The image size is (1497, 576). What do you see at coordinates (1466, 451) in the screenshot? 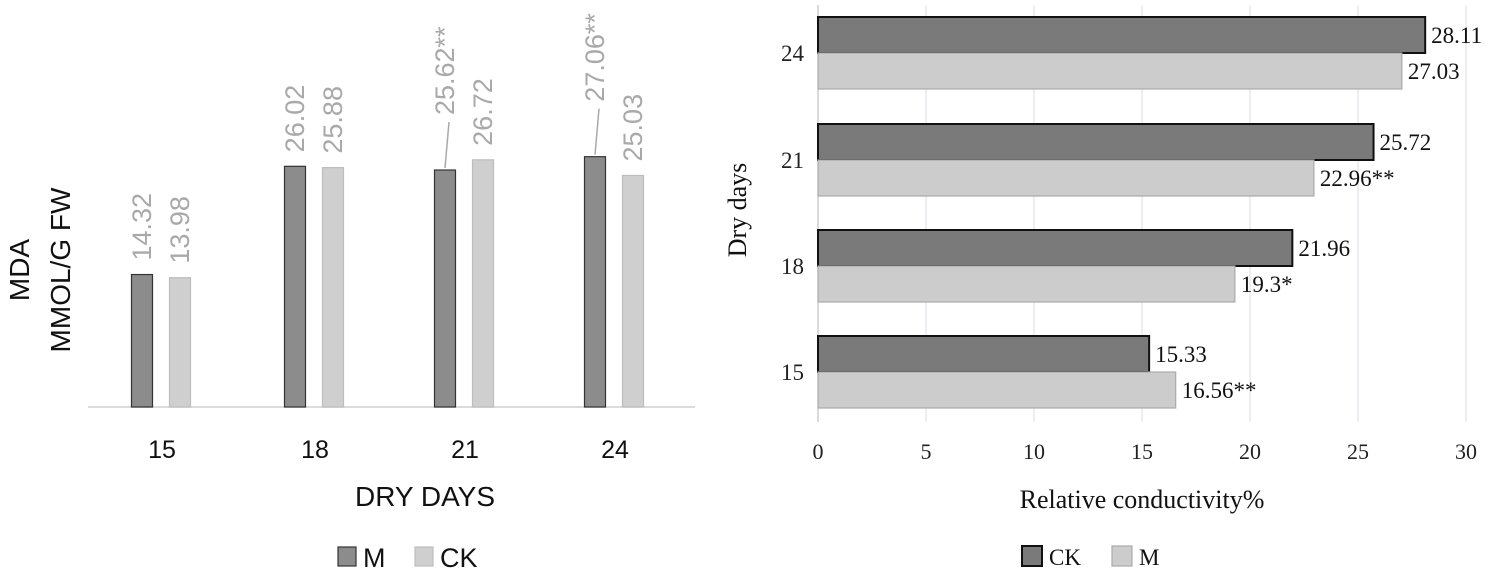
I see `x-tick-label-30: 30` at bounding box center [1466, 451].